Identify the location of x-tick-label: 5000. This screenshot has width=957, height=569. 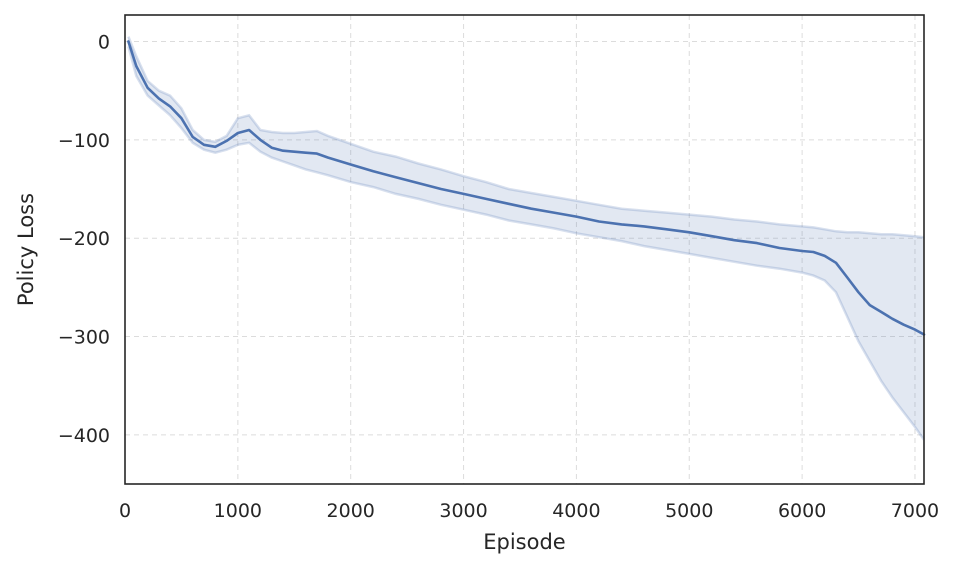
(689, 511).